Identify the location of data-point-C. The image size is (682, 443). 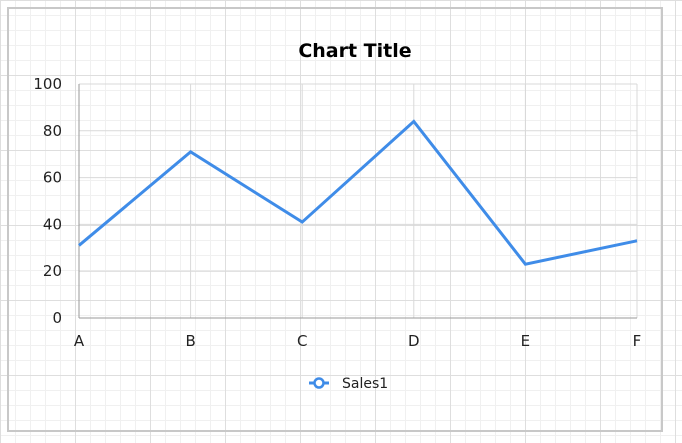
(302, 222).